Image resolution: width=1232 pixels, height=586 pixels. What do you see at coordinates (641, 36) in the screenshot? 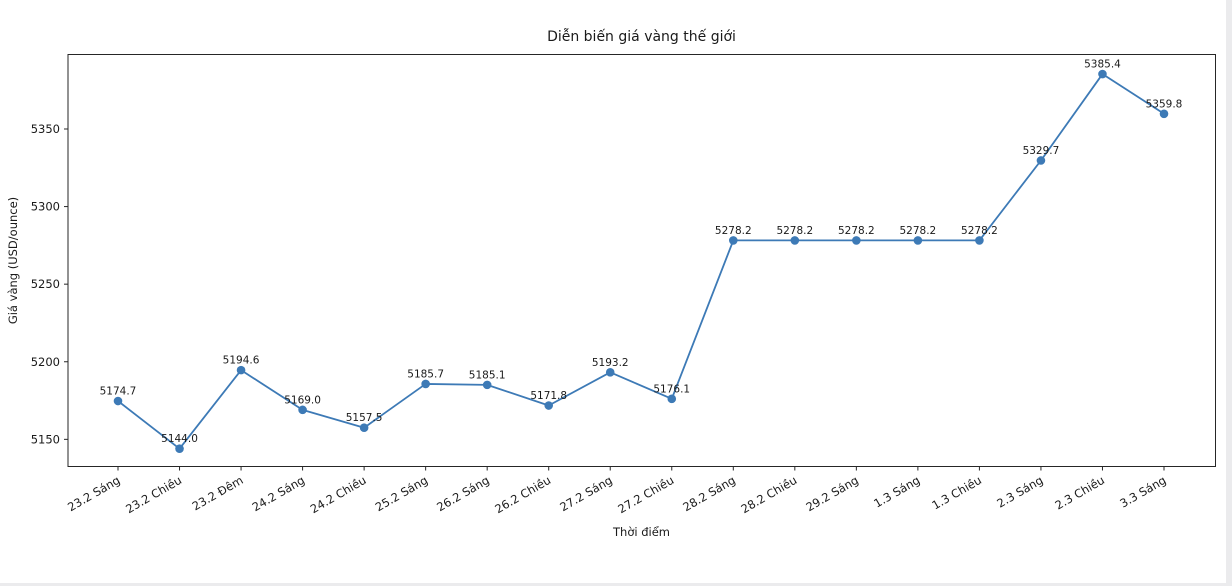
I see `chart-title: Diễn biến giá vàng thế giới` at bounding box center [641, 36].